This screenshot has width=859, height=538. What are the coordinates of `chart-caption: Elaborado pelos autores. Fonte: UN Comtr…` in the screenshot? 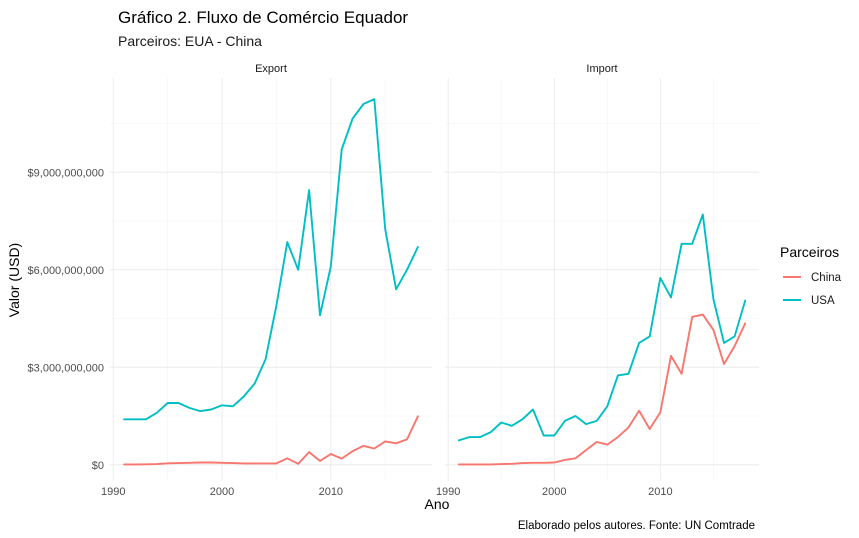 It's located at (636, 526).